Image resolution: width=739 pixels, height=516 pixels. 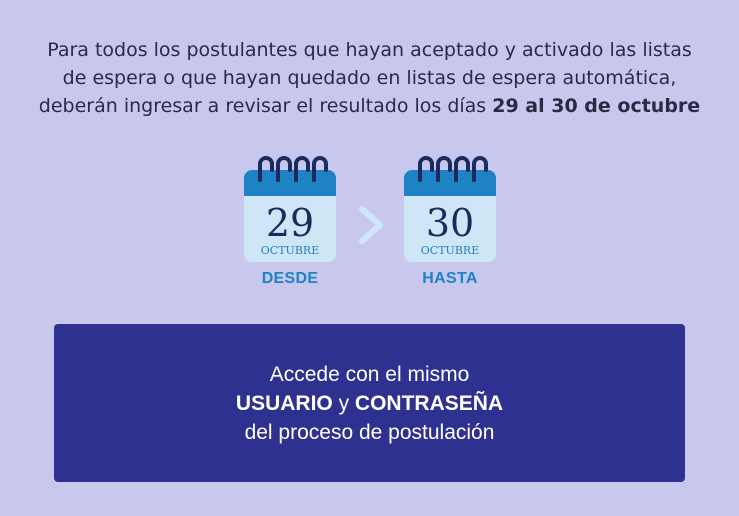 I want to click on access-line-2: USUARIO y CONTRASEÑA, so click(x=369, y=403).